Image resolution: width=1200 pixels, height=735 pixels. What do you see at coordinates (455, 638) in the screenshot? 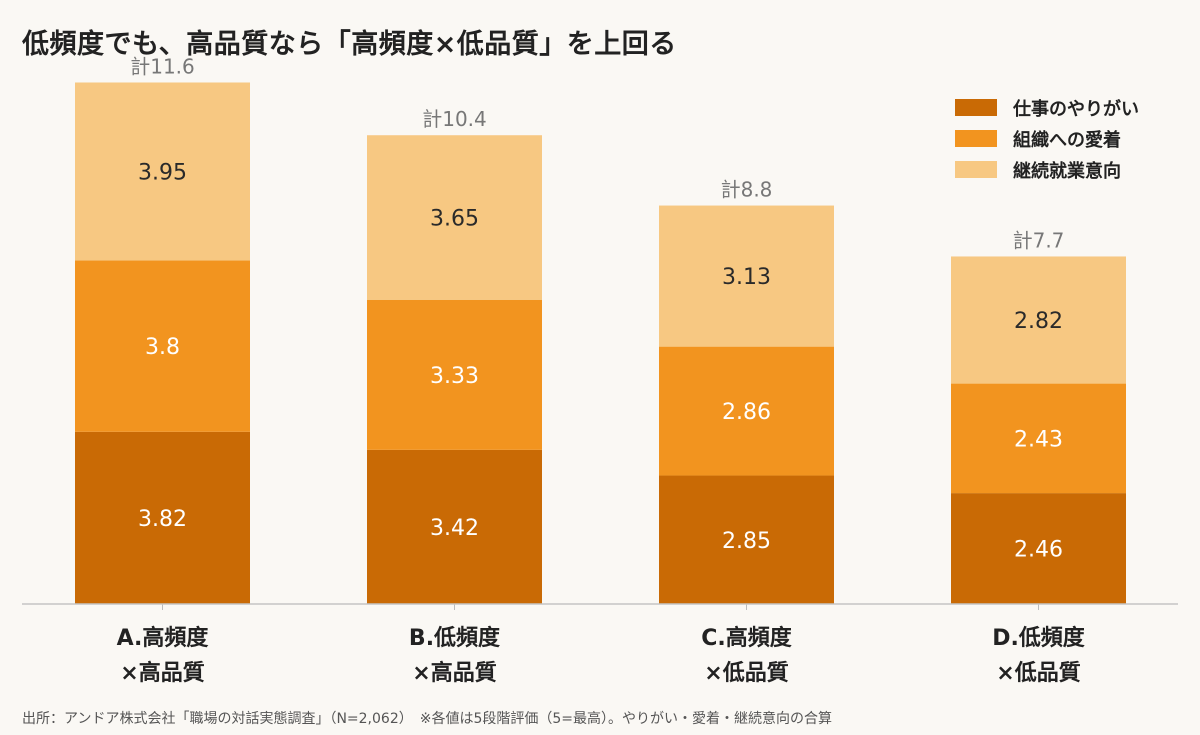
I see `category-label-1-0: B.低頻度` at bounding box center [455, 638].